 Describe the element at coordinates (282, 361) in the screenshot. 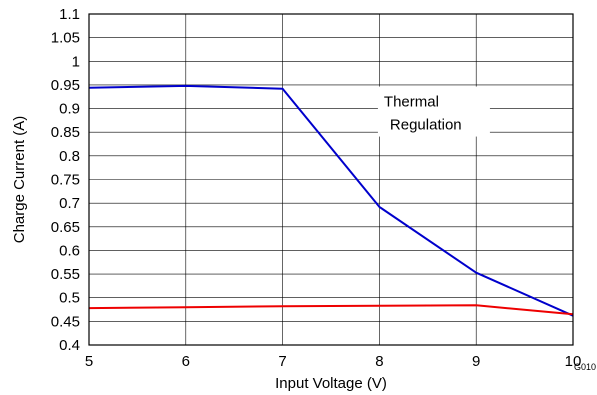

I see `x-tick-label: 7` at that location.